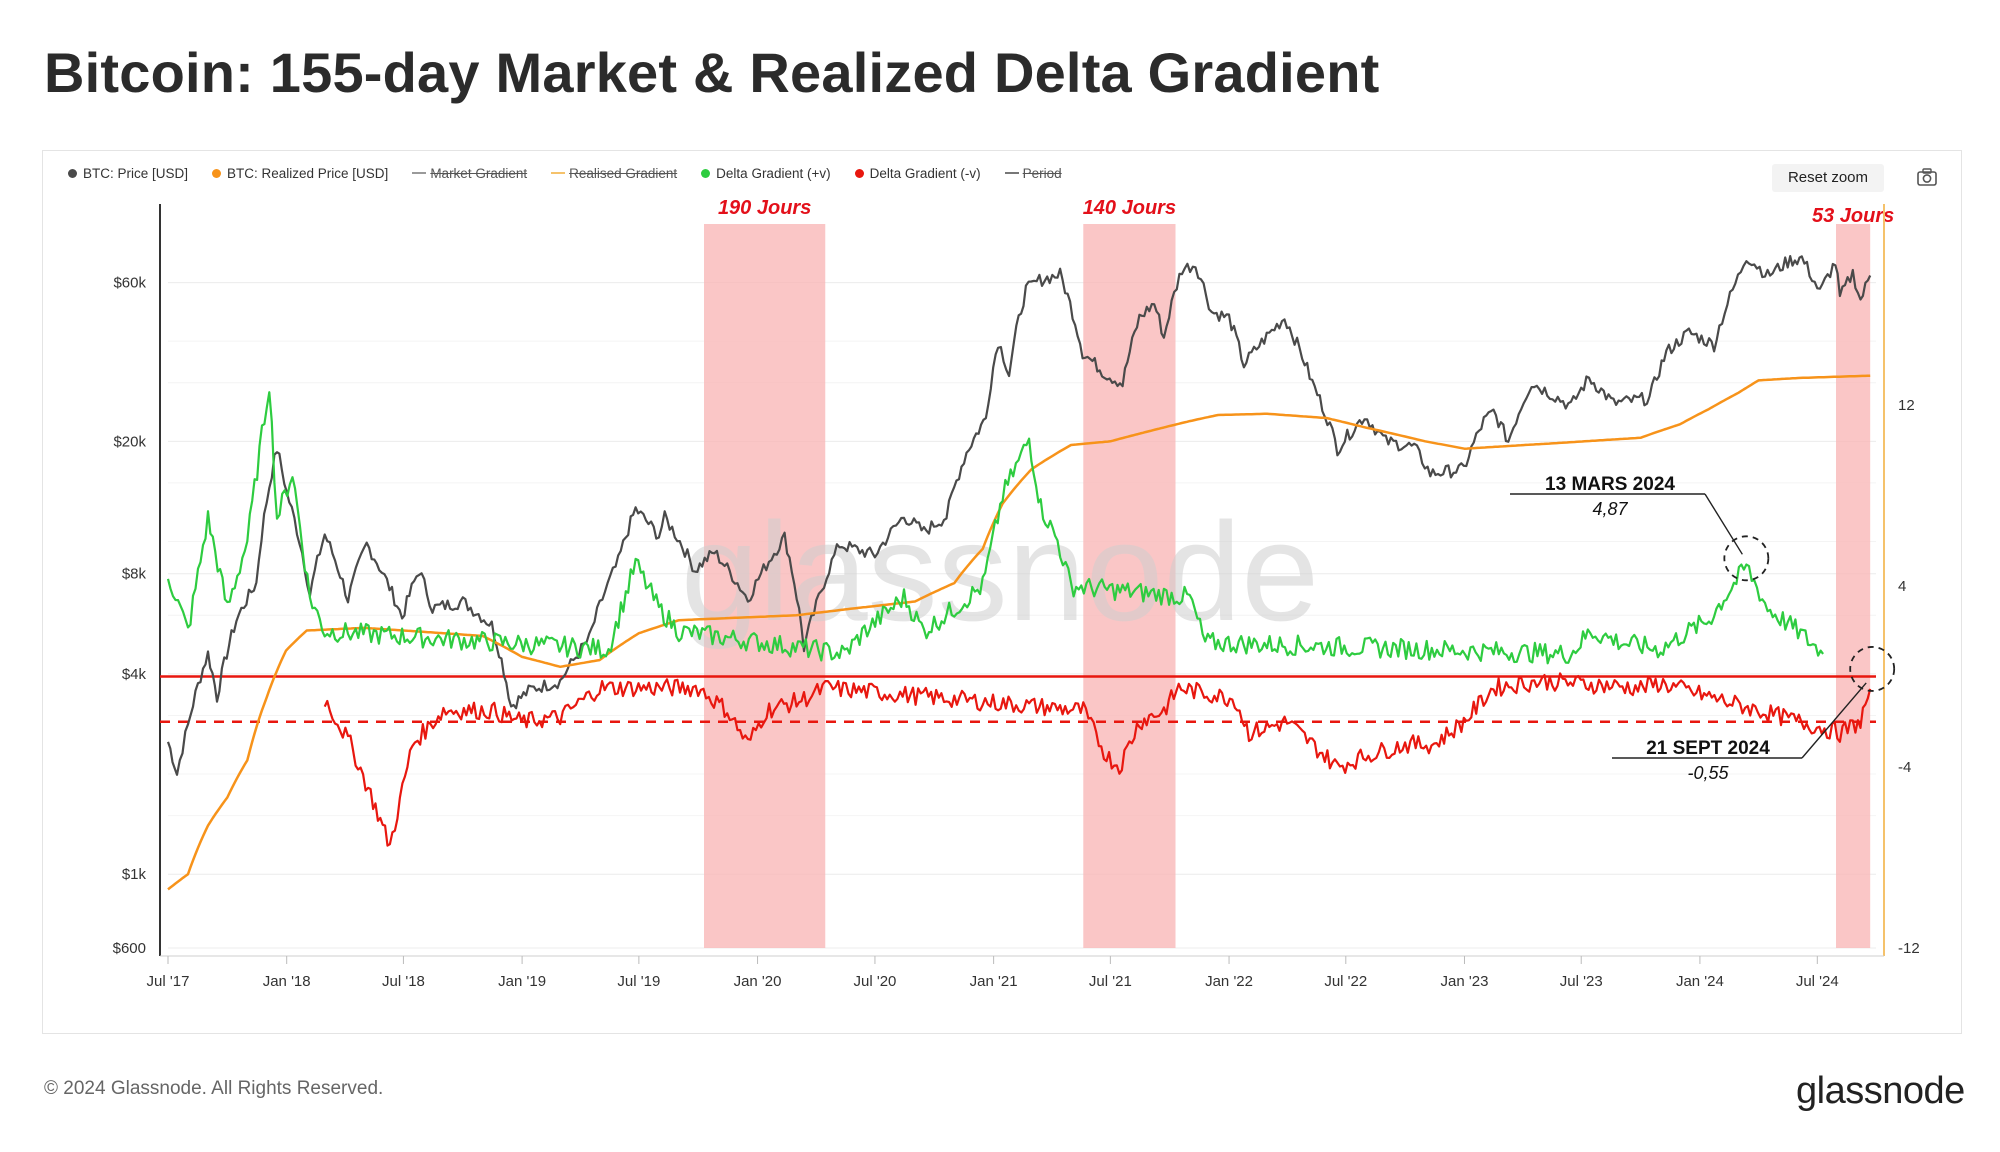  Describe the element at coordinates (994, 981) in the screenshot. I see `x-tick-label: Jan '21` at that location.